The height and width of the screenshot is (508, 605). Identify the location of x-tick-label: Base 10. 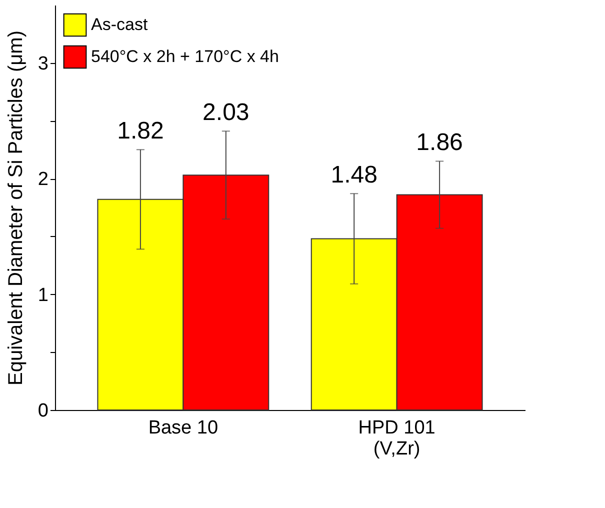
(183, 428).